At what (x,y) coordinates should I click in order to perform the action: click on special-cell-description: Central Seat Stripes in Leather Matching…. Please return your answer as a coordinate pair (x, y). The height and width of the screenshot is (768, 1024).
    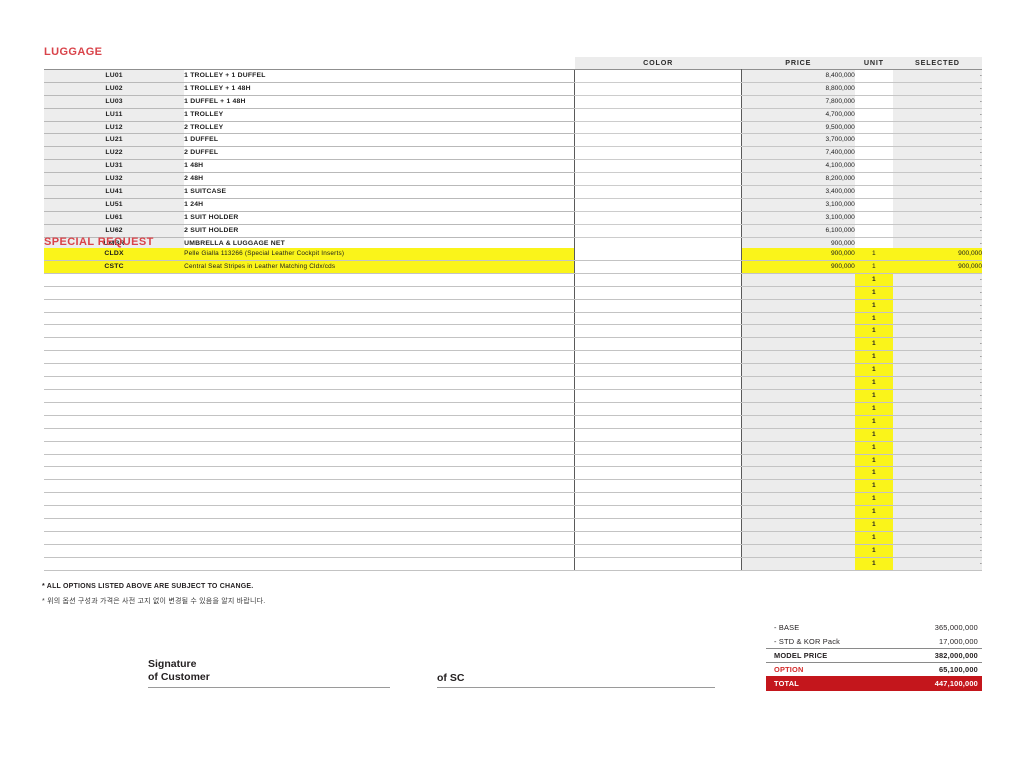
    Looking at the image, I should click on (379, 267).